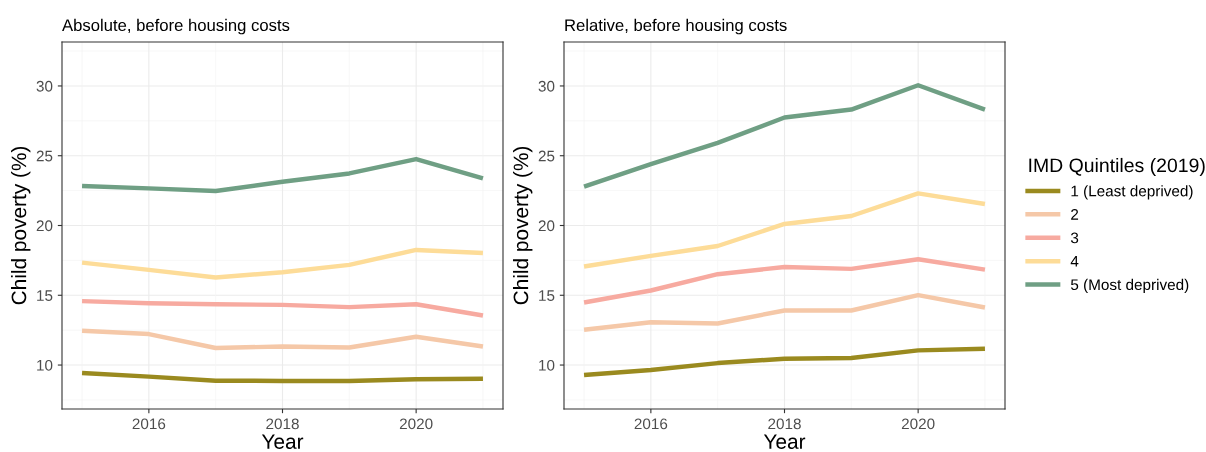 This screenshot has height=452, width=1206. Describe the element at coordinates (176, 26) in the screenshot. I see `chart-title: Absolute, before housing costs` at that location.